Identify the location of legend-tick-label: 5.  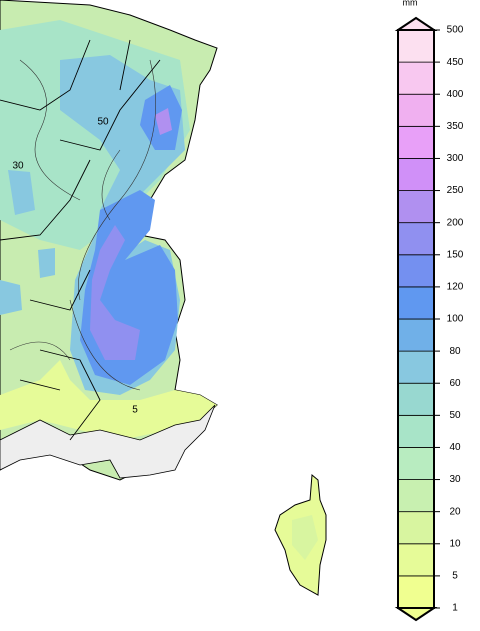
(455, 576).